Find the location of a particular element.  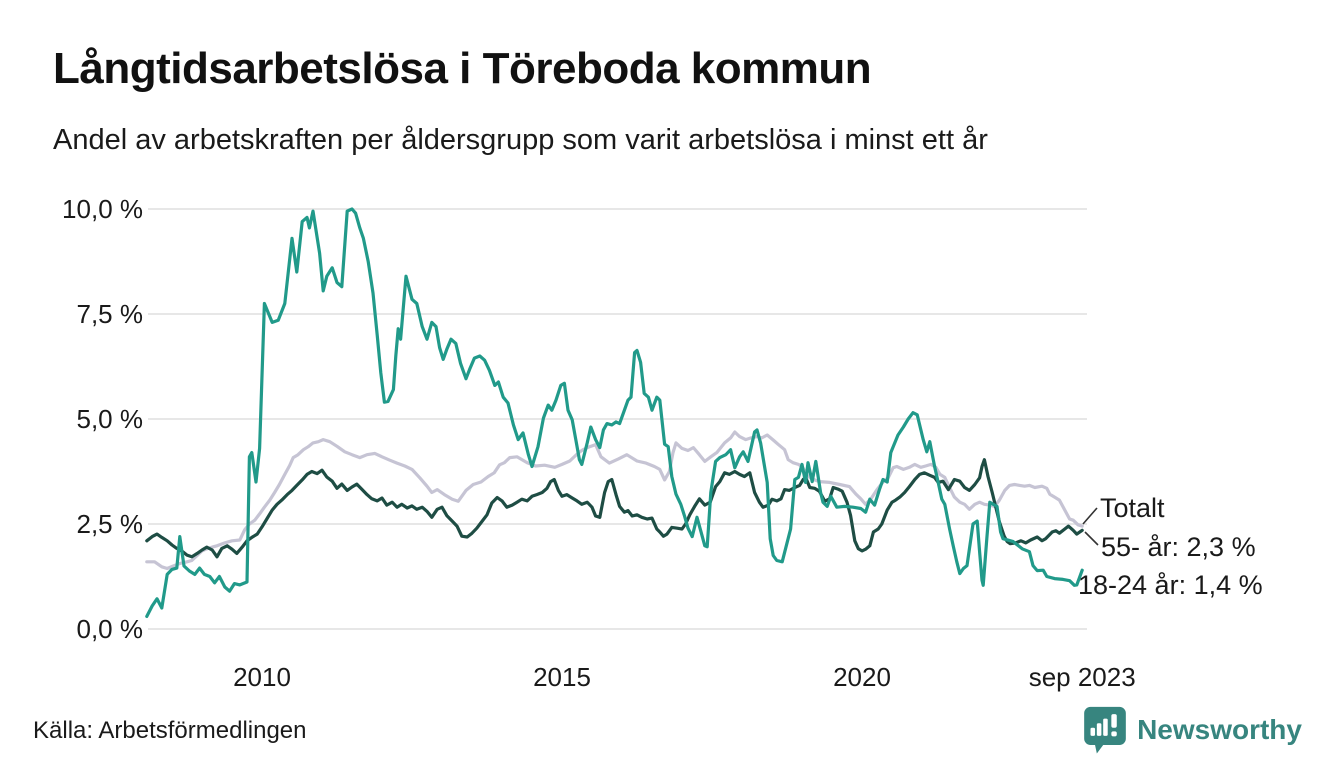

y-axis-tick-label: 0,0 % is located at coordinates (110, 629).